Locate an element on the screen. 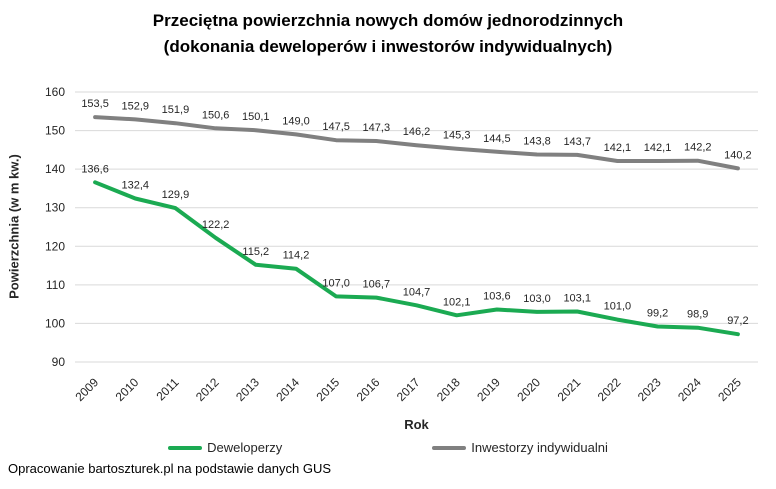 This screenshot has height=489, width=776. x-tick-label: 2025 is located at coordinates (729, 389).